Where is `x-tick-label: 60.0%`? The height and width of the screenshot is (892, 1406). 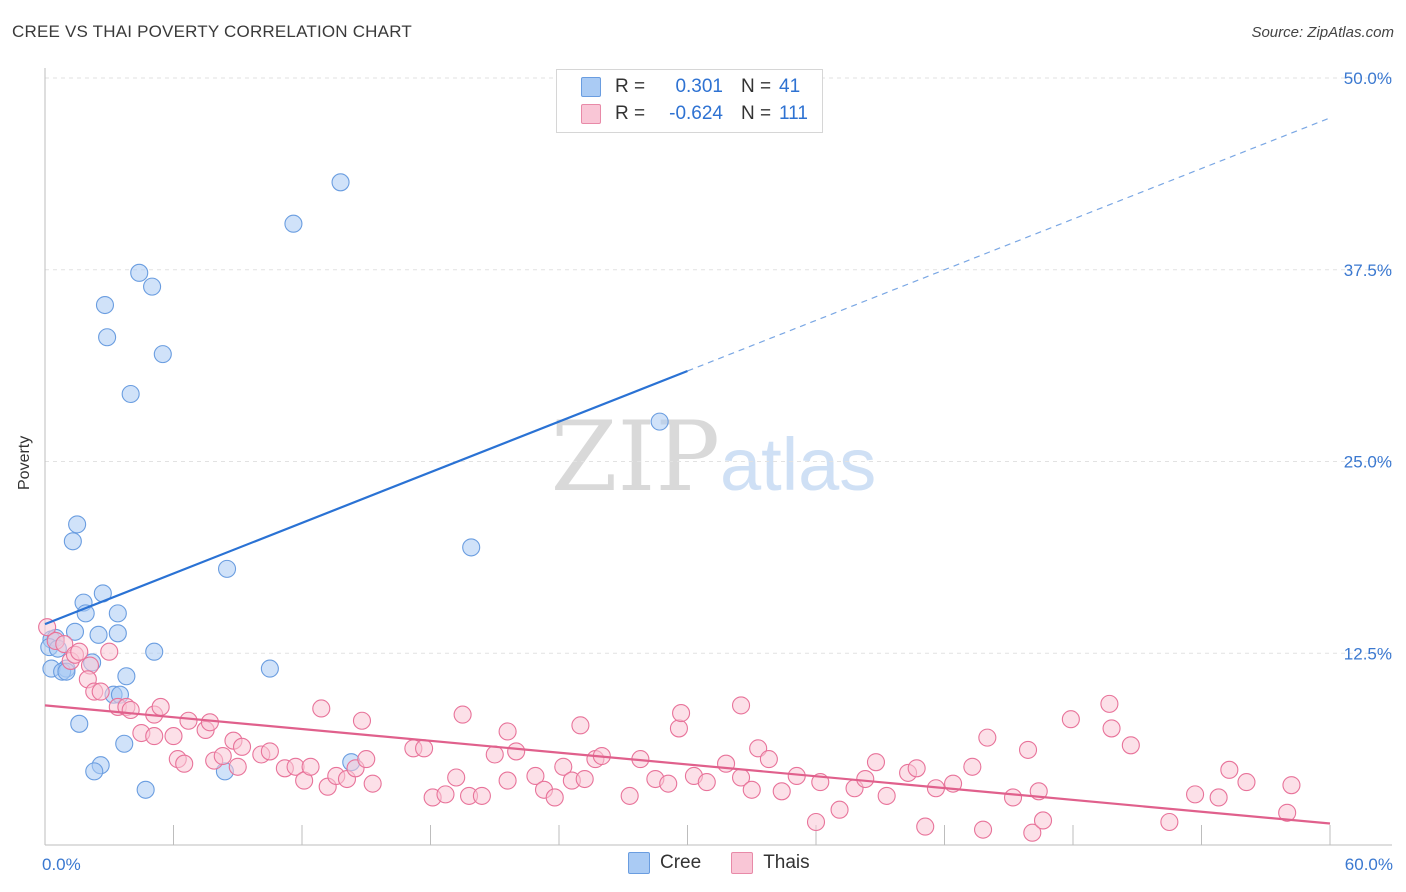
x-tick-label: 60.0% is located at coordinates (1369, 864).